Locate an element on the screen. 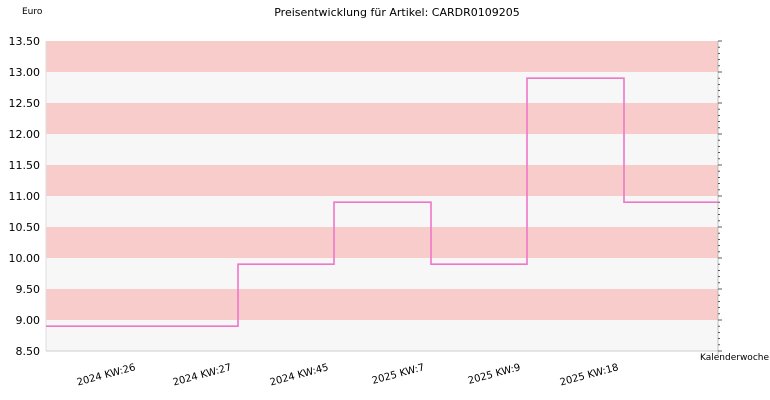 This screenshot has width=770, height=400. y-tick-label: 11.00 is located at coordinates (25, 196).